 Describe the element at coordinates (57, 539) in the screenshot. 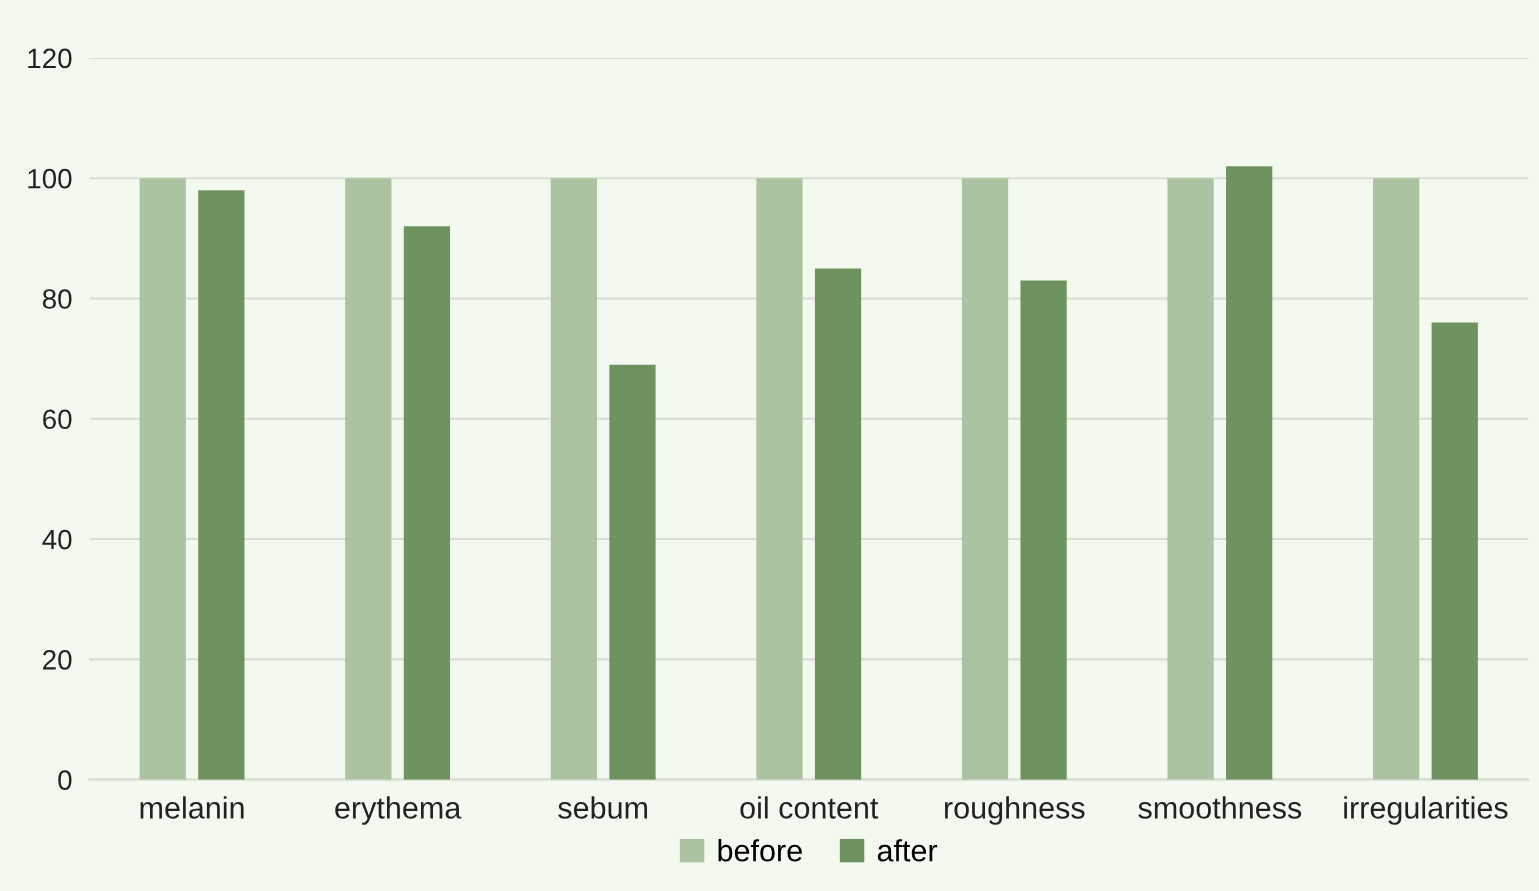

I see `y-tick-label: 40` at that location.